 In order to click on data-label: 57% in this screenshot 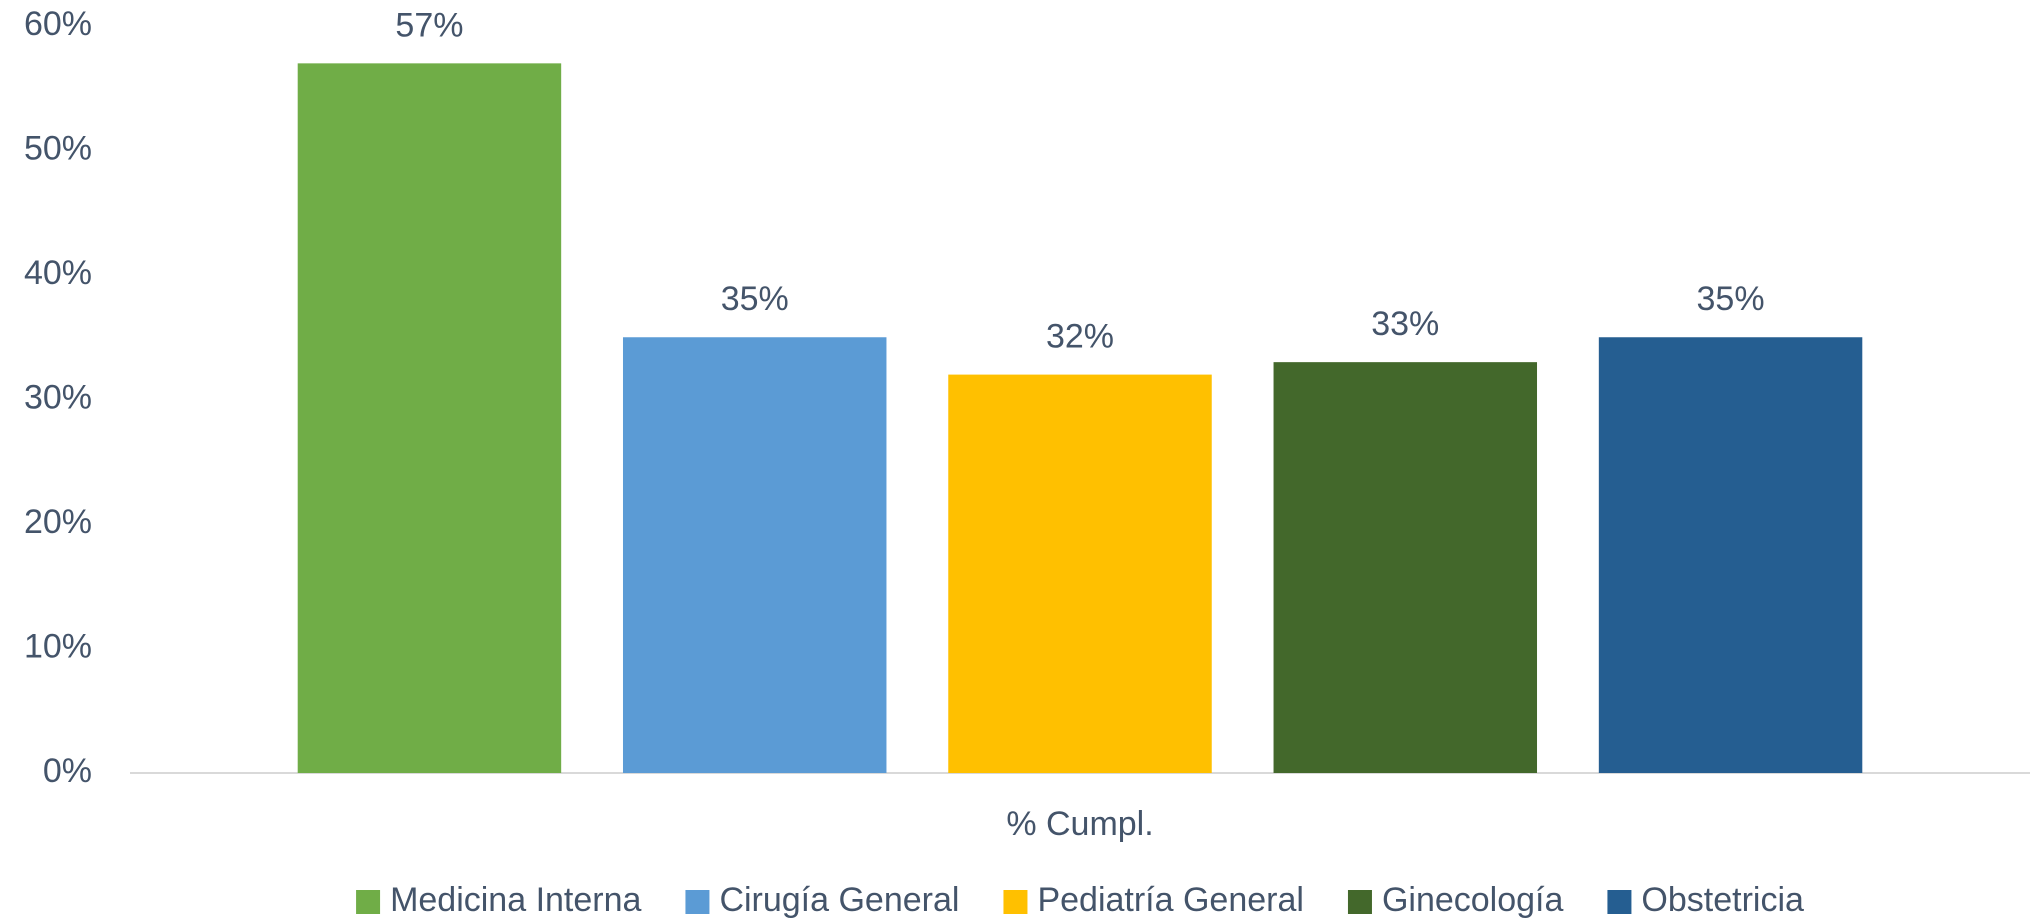, I will do `click(429, 25)`.